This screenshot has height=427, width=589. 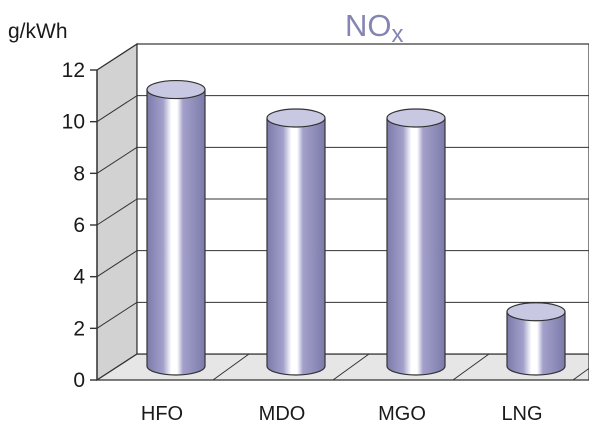 I want to click on x-tick-label: LNG, so click(x=521, y=414).